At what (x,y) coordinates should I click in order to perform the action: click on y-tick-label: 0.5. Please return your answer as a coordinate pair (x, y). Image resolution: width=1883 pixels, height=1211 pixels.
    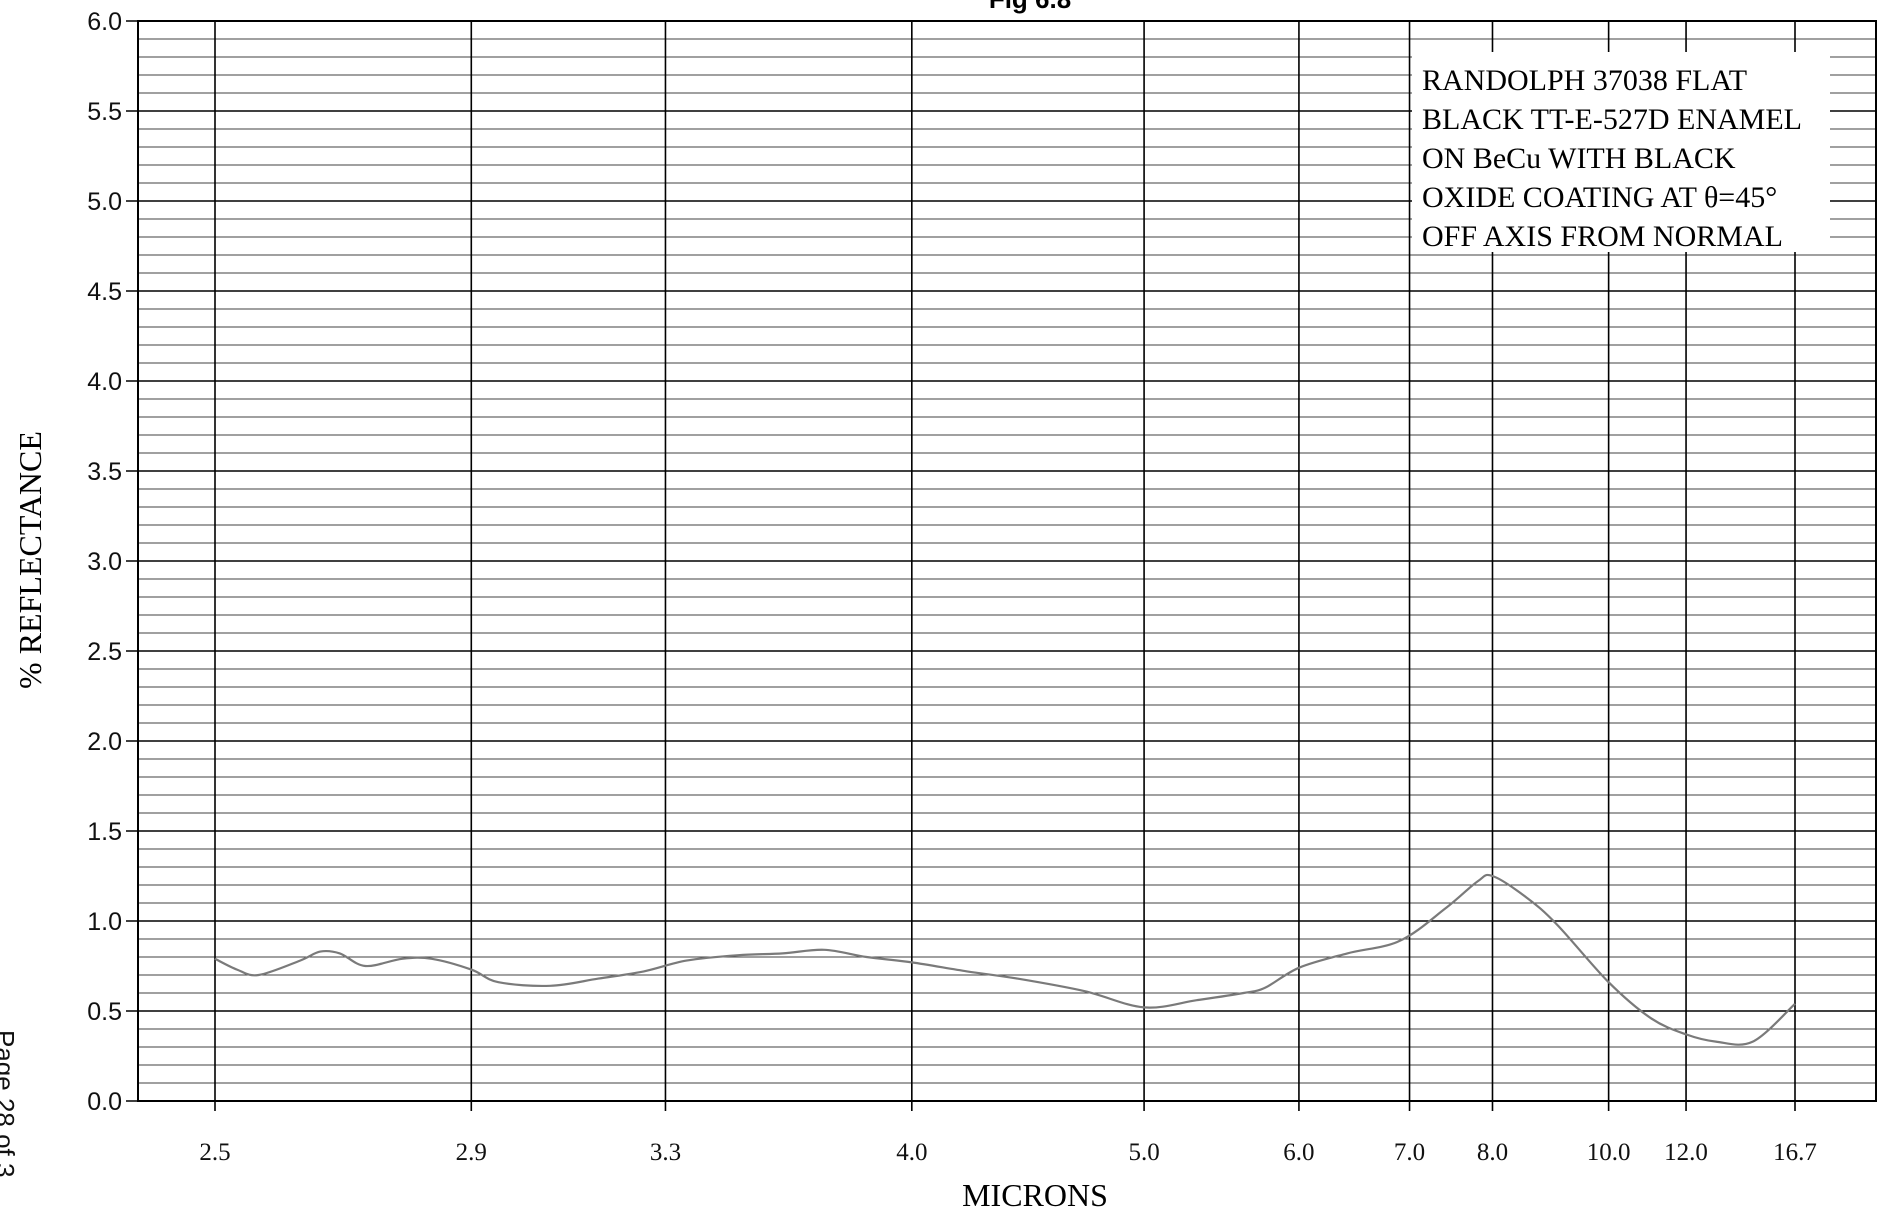
    Looking at the image, I should click on (104, 1012).